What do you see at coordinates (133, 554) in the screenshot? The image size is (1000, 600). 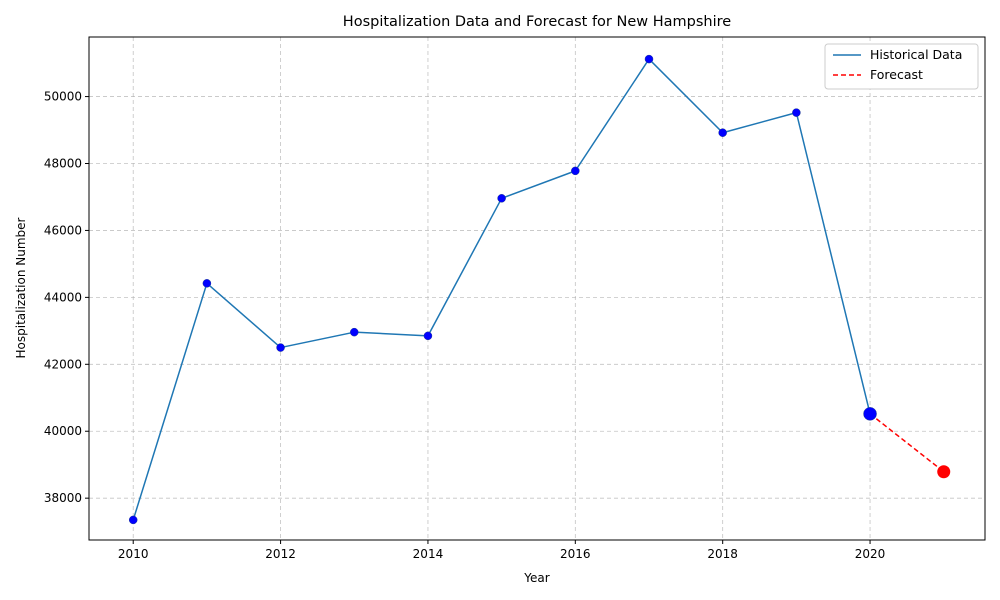 I see `x-tick-label: 2010` at bounding box center [133, 554].